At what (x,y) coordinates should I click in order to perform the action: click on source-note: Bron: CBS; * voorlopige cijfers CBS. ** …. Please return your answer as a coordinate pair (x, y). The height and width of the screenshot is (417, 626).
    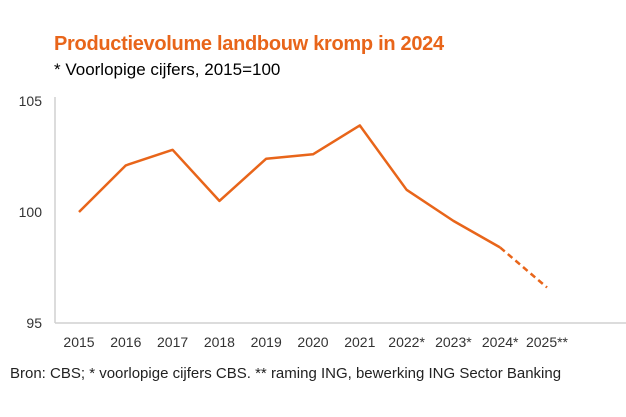
    Looking at the image, I should click on (286, 373).